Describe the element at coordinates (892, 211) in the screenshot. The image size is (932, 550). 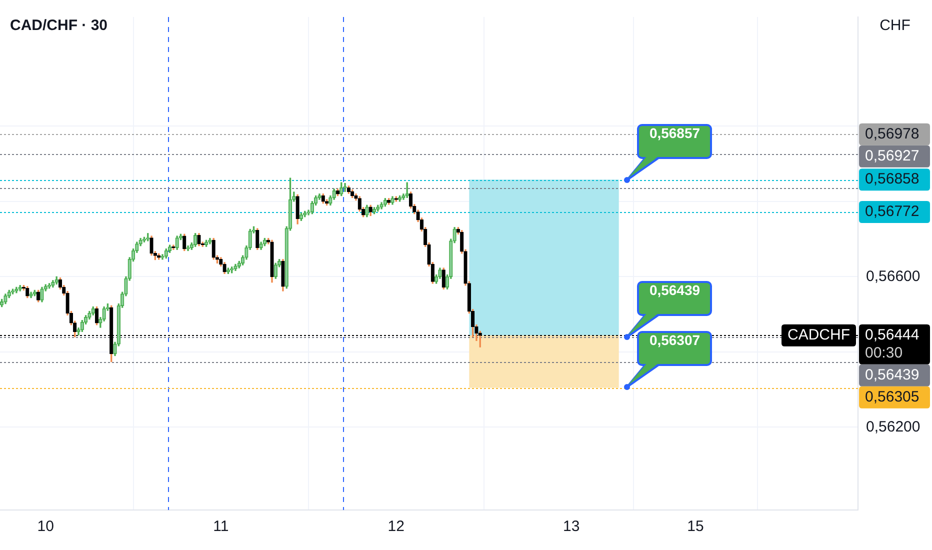
I see `ref-line-label: 0,56772` at that location.